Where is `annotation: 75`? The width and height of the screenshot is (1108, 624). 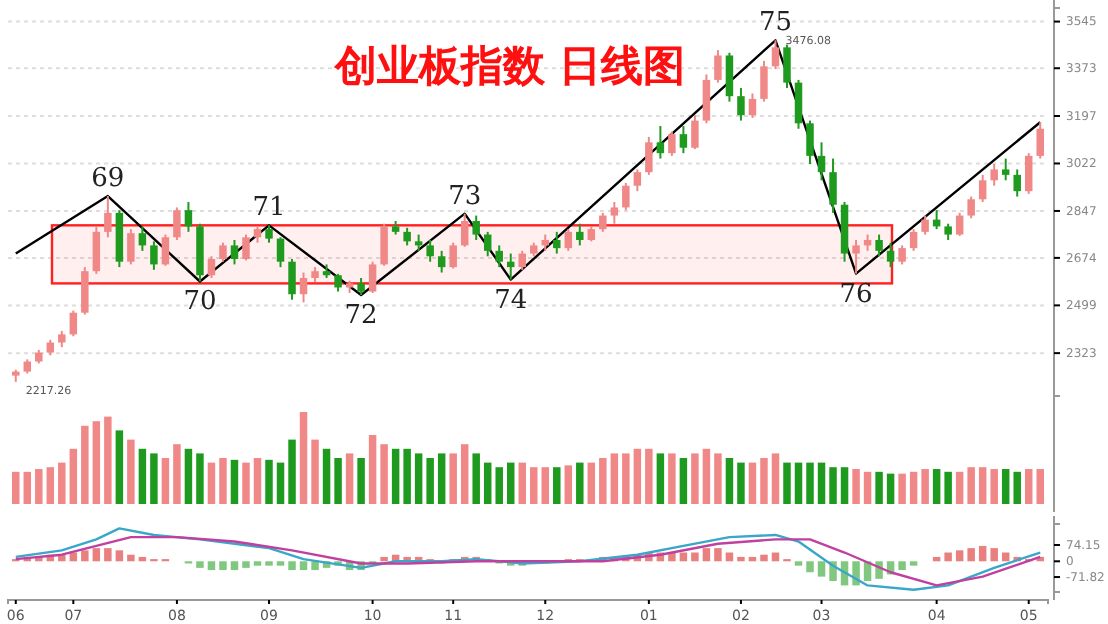 annotation: 75 is located at coordinates (775, 23).